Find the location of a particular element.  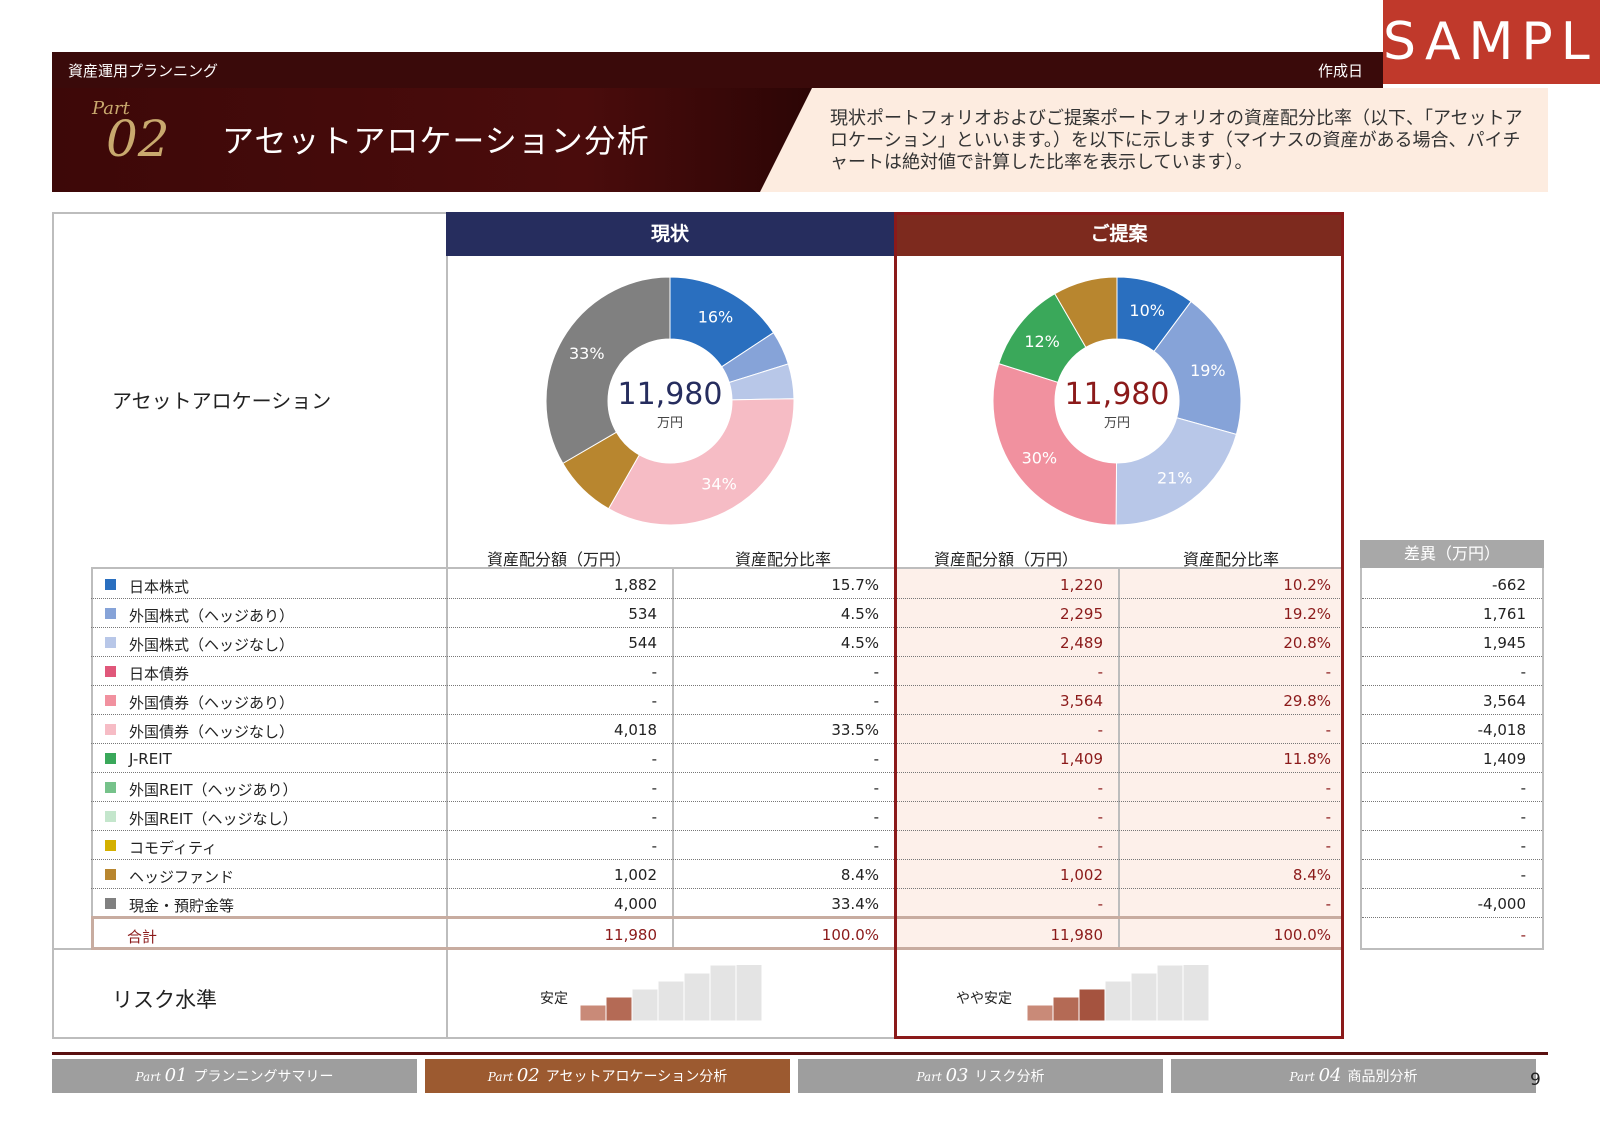

proposal-amount: 1,220 is located at coordinates (1081, 585).